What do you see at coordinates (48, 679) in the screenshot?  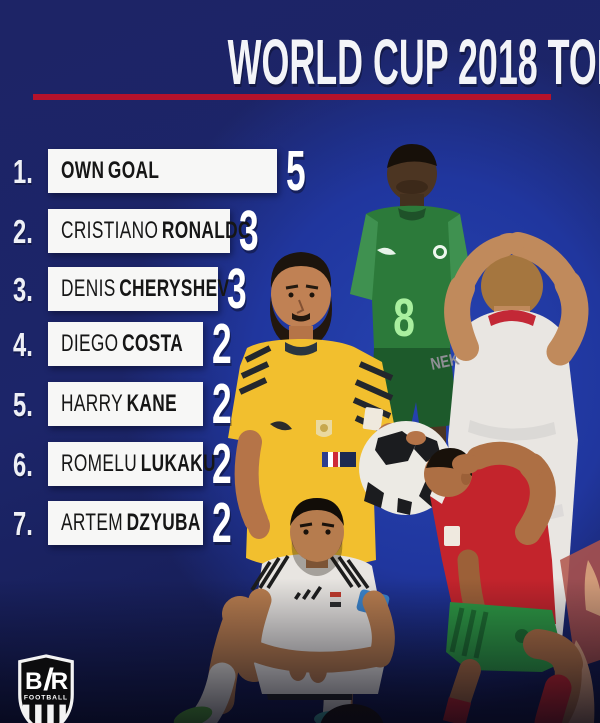 I see `logo-slash-icon` at bounding box center [48, 679].